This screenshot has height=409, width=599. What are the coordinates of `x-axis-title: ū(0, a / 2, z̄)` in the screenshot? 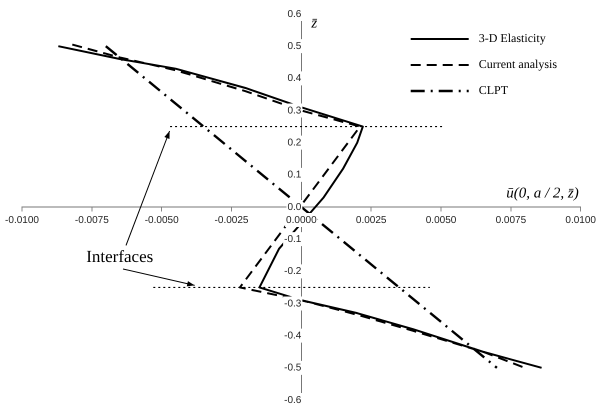 It's located at (542, 193).